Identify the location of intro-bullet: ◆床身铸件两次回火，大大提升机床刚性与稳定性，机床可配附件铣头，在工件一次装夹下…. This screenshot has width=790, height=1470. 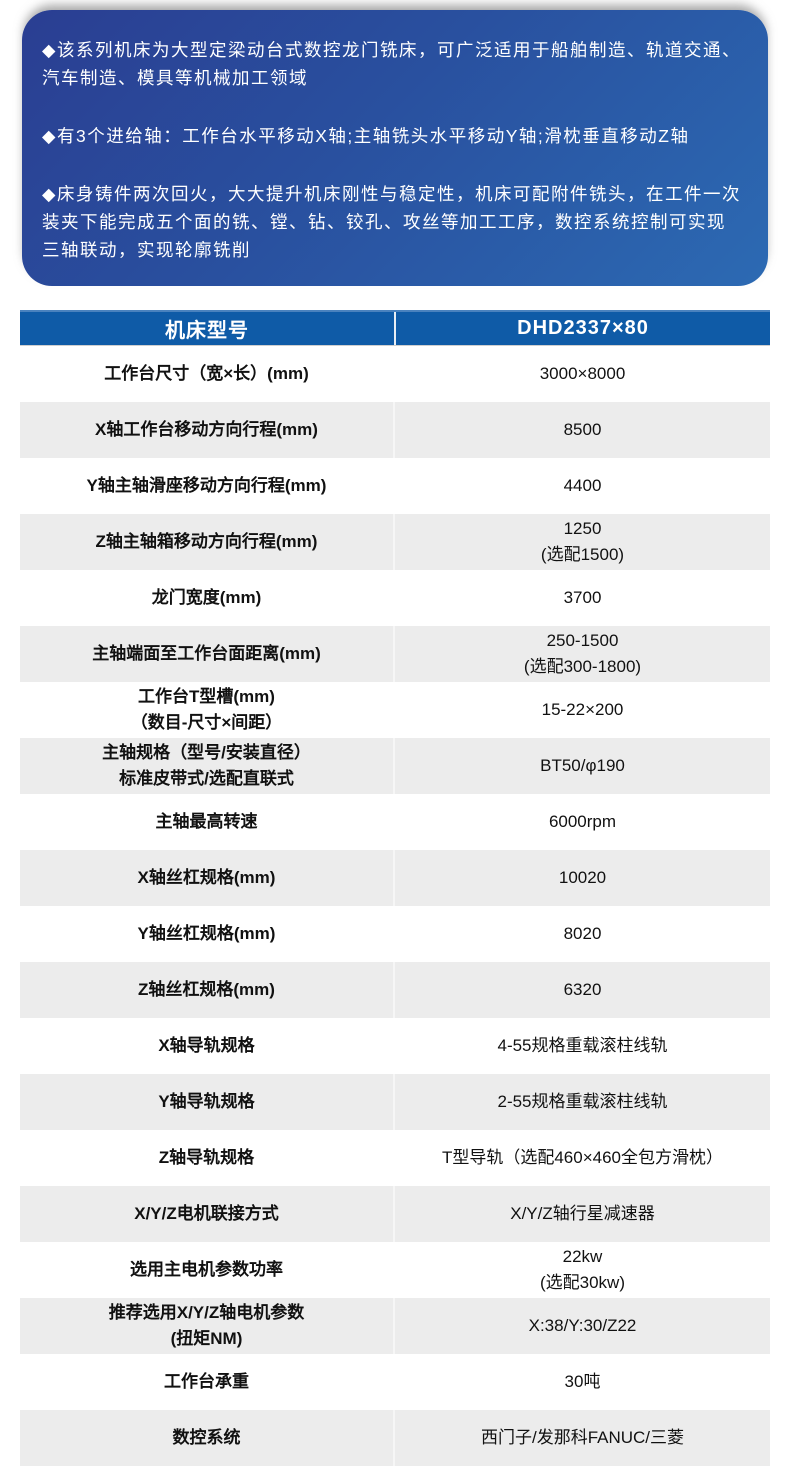
(391, 222).